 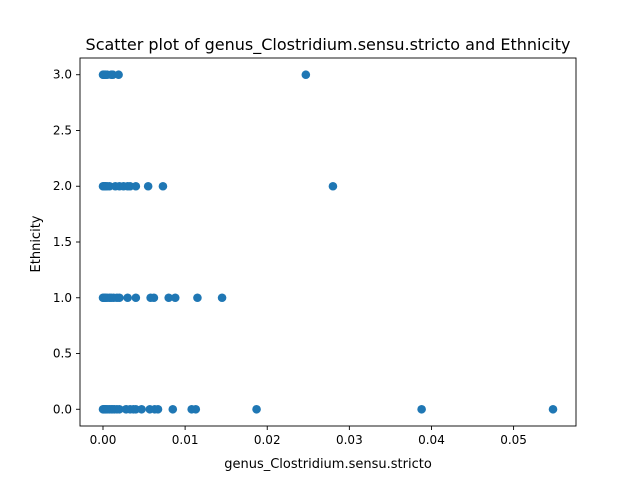 I want to click on x-tick-label: 0.04, so click(x=431, y=440).